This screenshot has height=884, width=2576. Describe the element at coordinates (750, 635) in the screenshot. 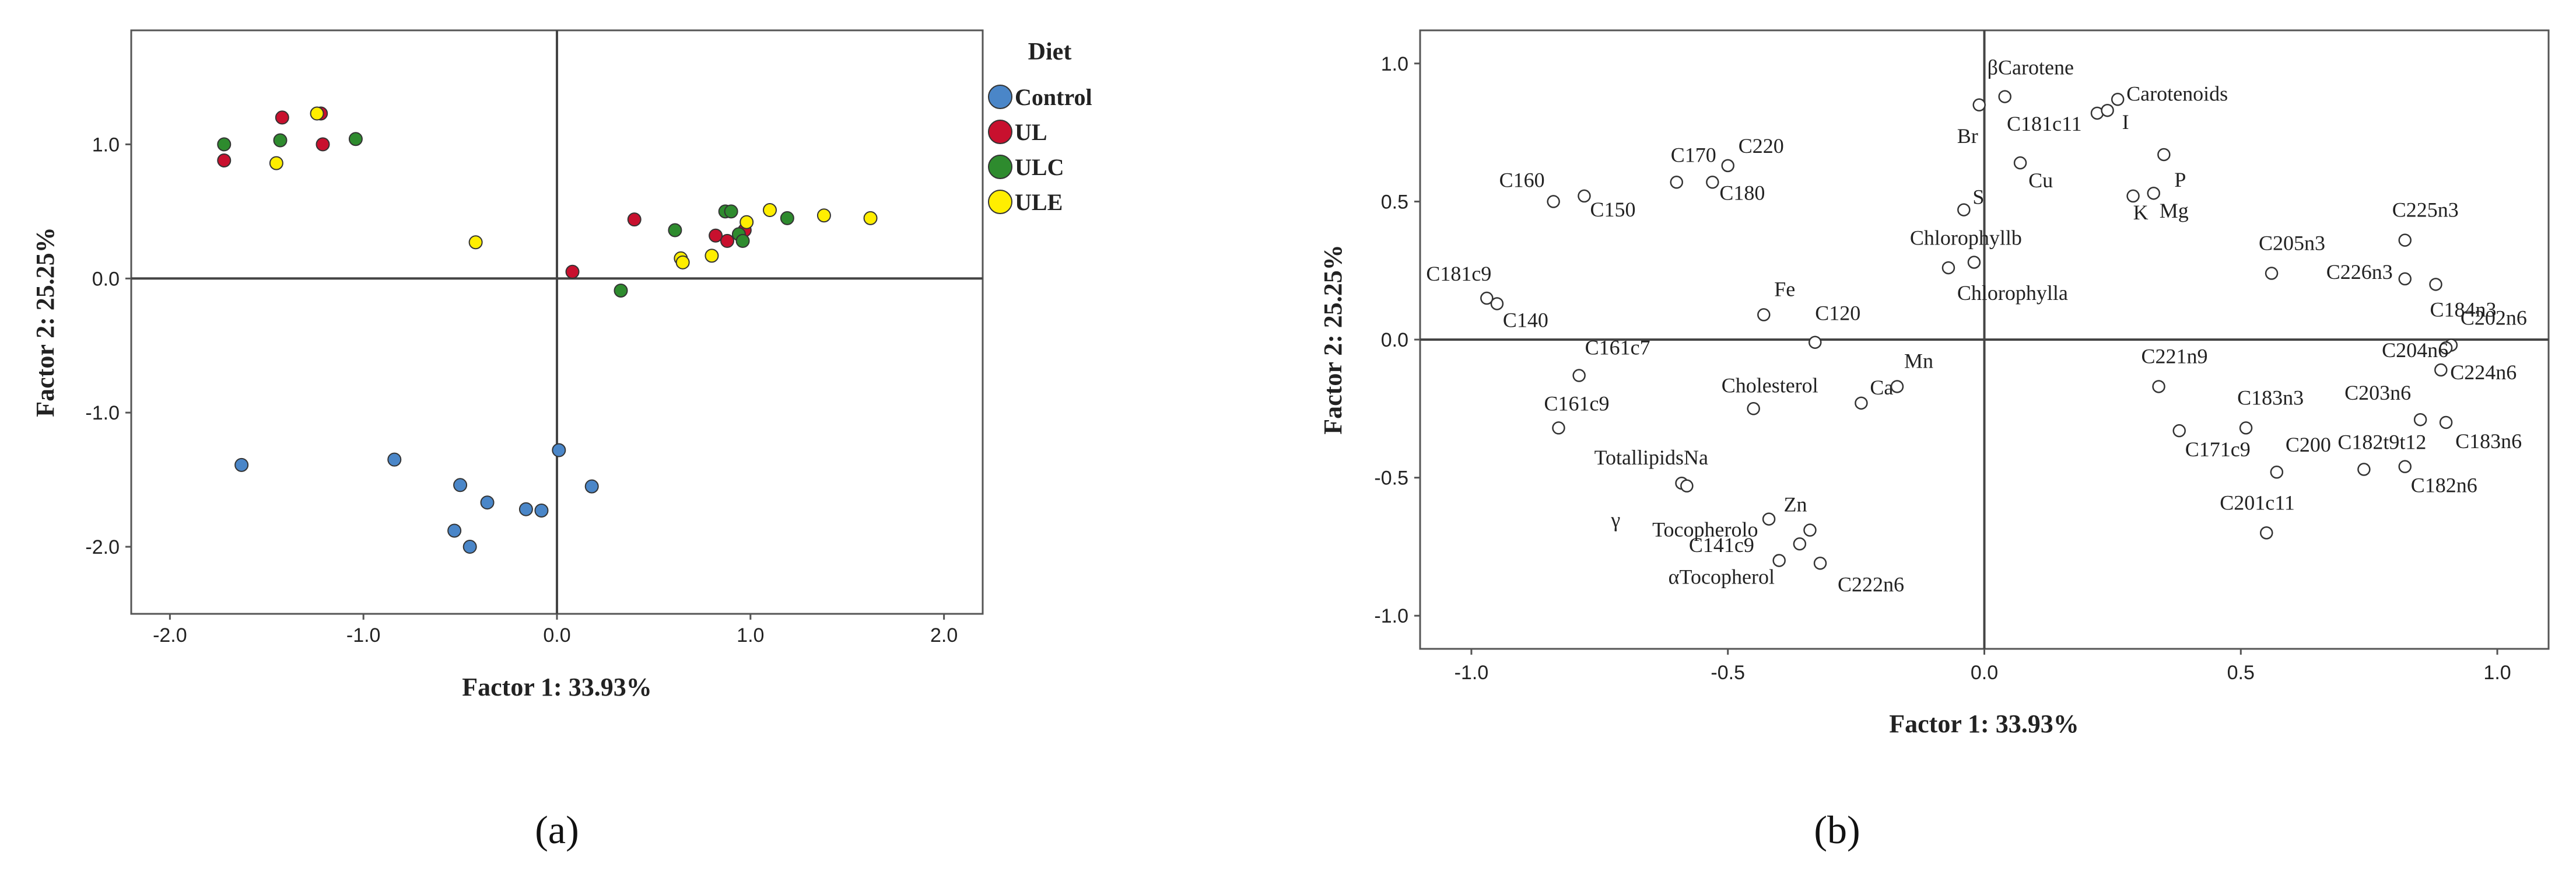

I see `a-x-tick-label: 1.0` at that location.